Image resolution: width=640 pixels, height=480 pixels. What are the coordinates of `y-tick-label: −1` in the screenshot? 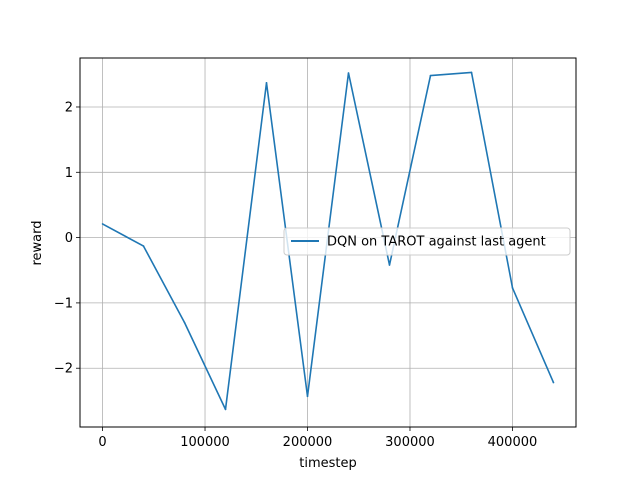 It's located at (63, 303).